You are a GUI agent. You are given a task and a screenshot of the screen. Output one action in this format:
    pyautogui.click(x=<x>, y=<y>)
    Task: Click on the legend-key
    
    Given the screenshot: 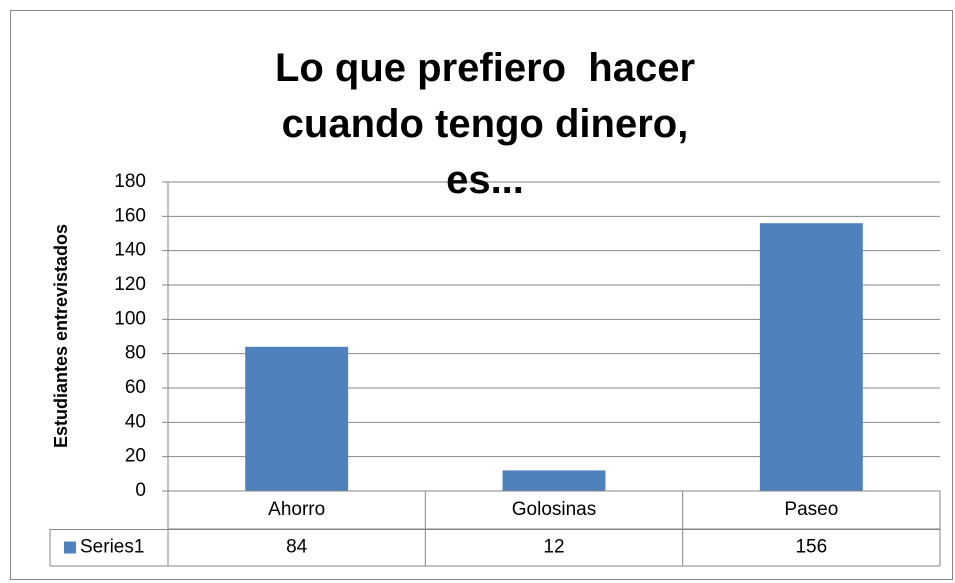 What is the action you would take?
    pyautogui.click(x=70, y=547)
    